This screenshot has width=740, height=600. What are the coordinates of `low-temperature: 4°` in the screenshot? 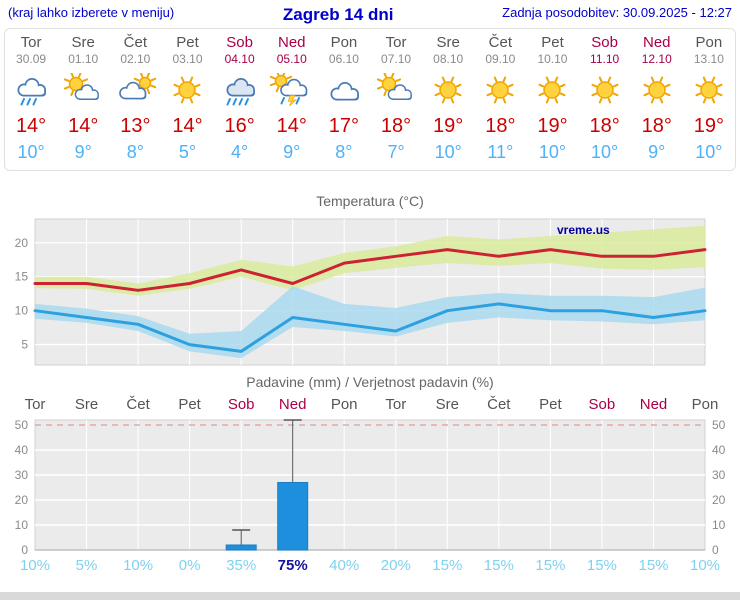 It's located at (240, 152).